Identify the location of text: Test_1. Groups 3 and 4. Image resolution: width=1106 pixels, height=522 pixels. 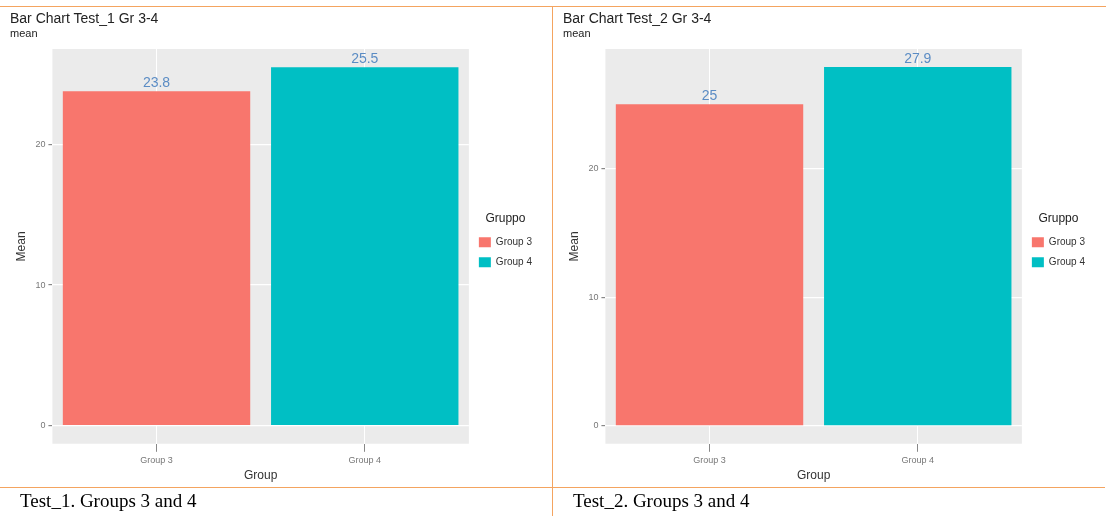
(276, 501).